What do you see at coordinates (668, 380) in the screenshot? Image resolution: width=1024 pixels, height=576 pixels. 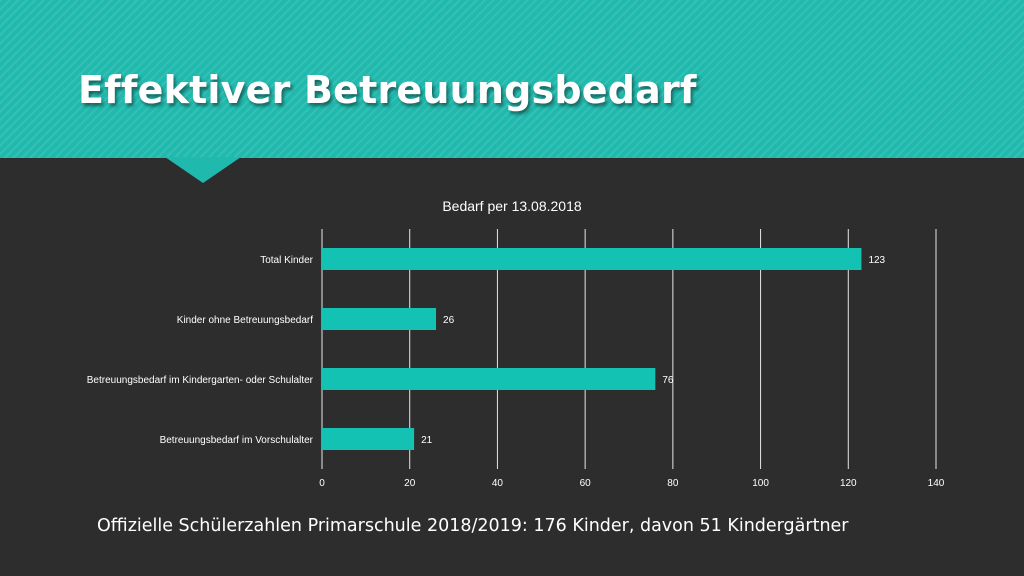 I see `data-label: 76` at bounding box center [668, 380].